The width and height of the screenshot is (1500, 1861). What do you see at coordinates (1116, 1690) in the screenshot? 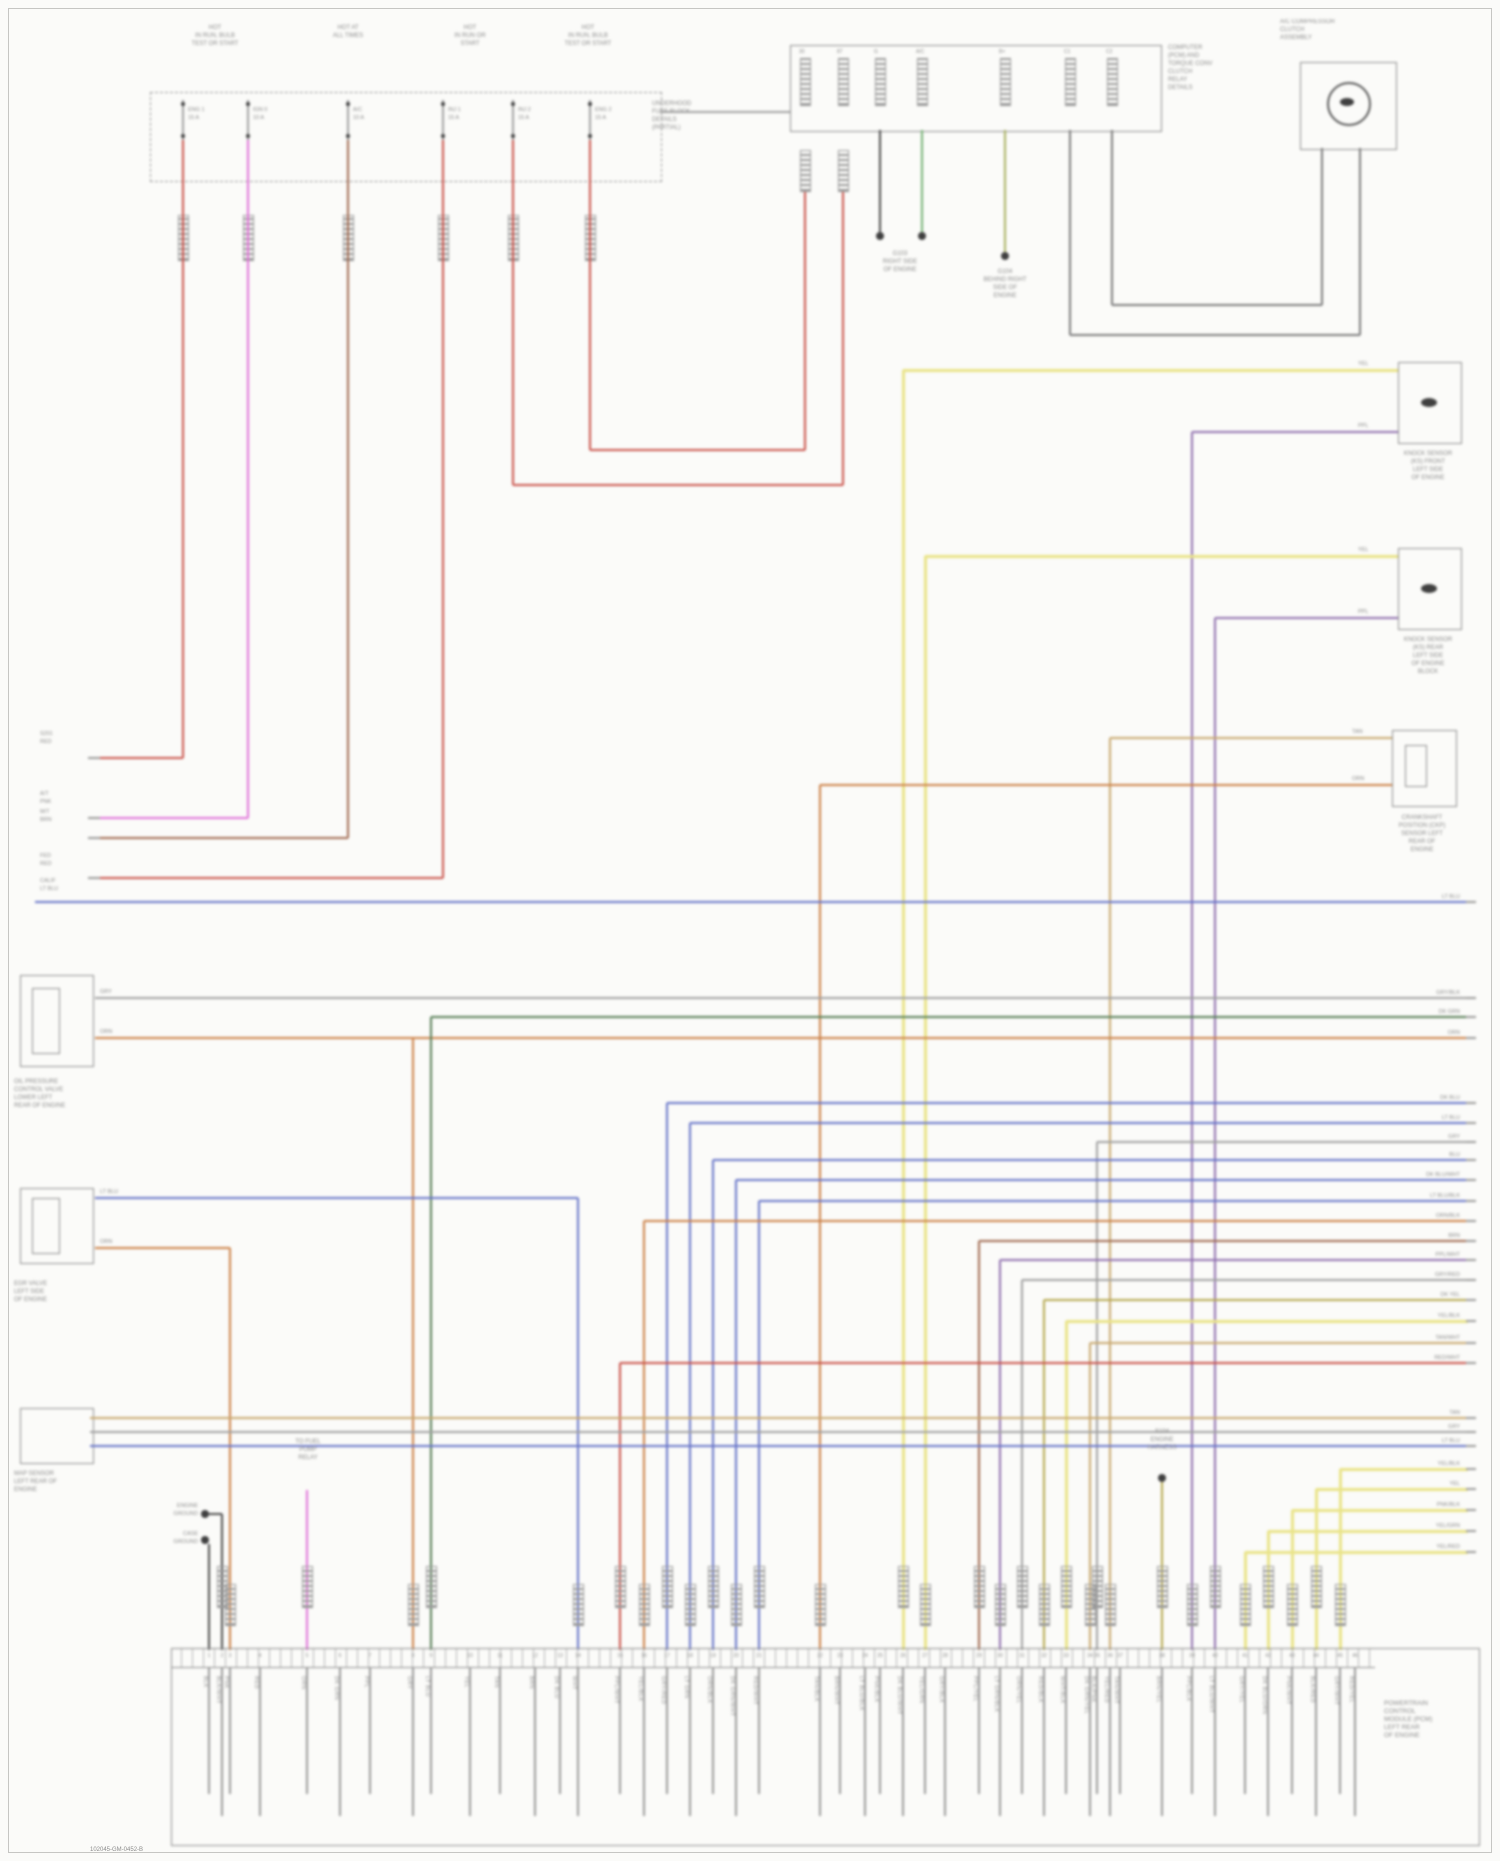
I see `wire-code-label: TAN/WHT` at bounding box center [1116, 1690].